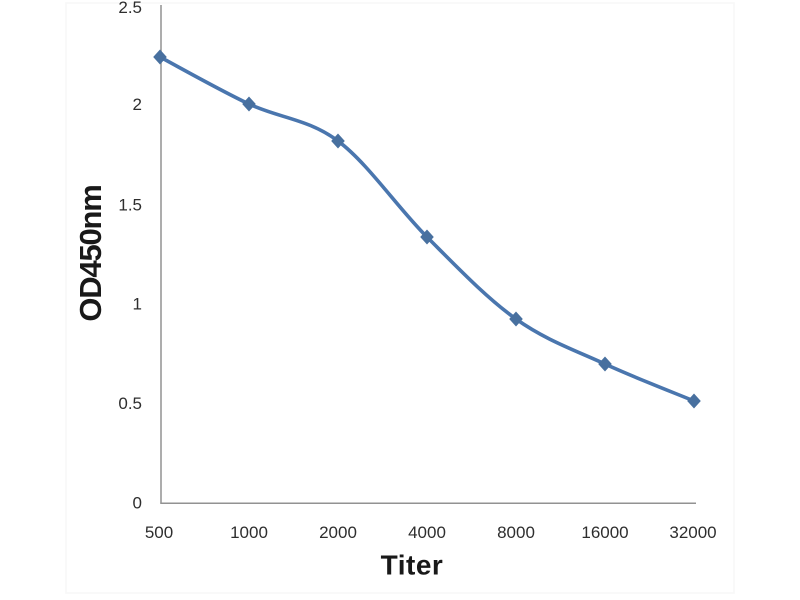 This screenshot has height=600, width=800. What do you see at coordinates (338, 532) in the screenshot?
I see `svg-text: 2000` at bounding box center [338, 532].